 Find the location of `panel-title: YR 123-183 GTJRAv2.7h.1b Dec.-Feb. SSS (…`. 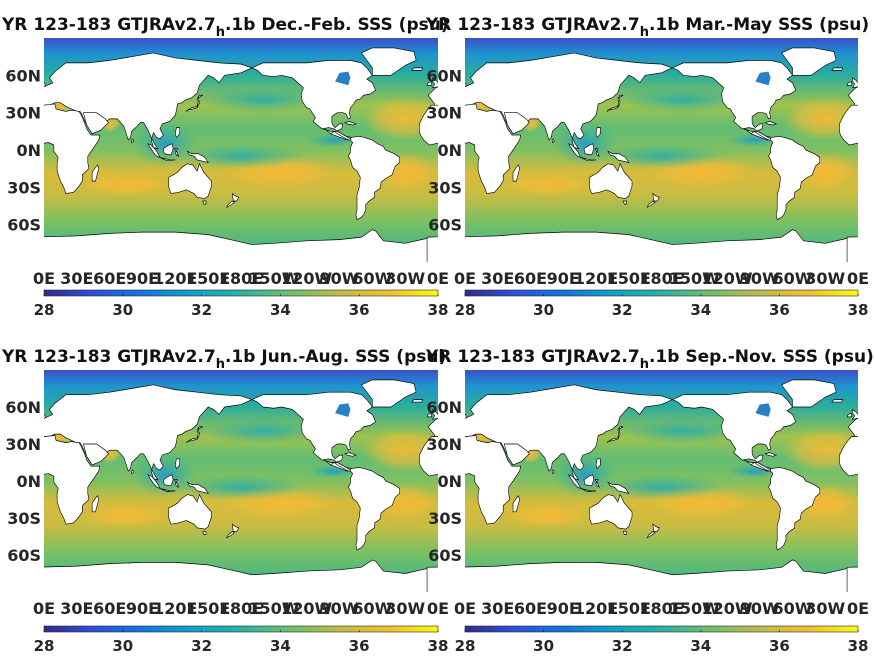

panel-title: YR 123-183 GTJRAv2.7h.1b Dec.-Feb. SSS (… is located at coordinates (225, 27).